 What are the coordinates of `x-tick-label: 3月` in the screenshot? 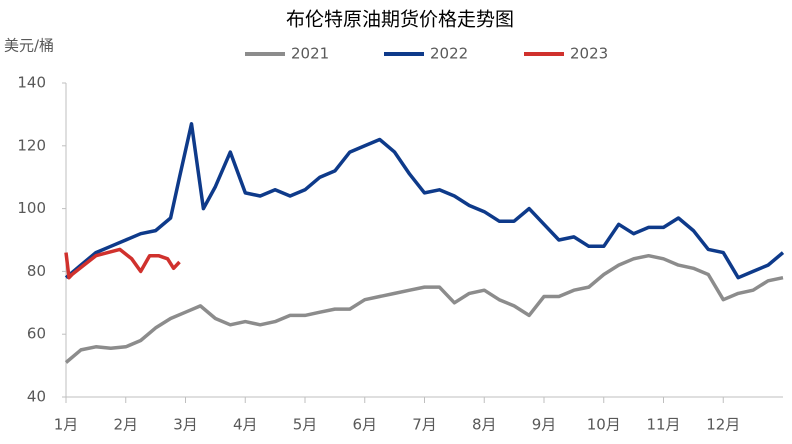 It's located at (185, 425).